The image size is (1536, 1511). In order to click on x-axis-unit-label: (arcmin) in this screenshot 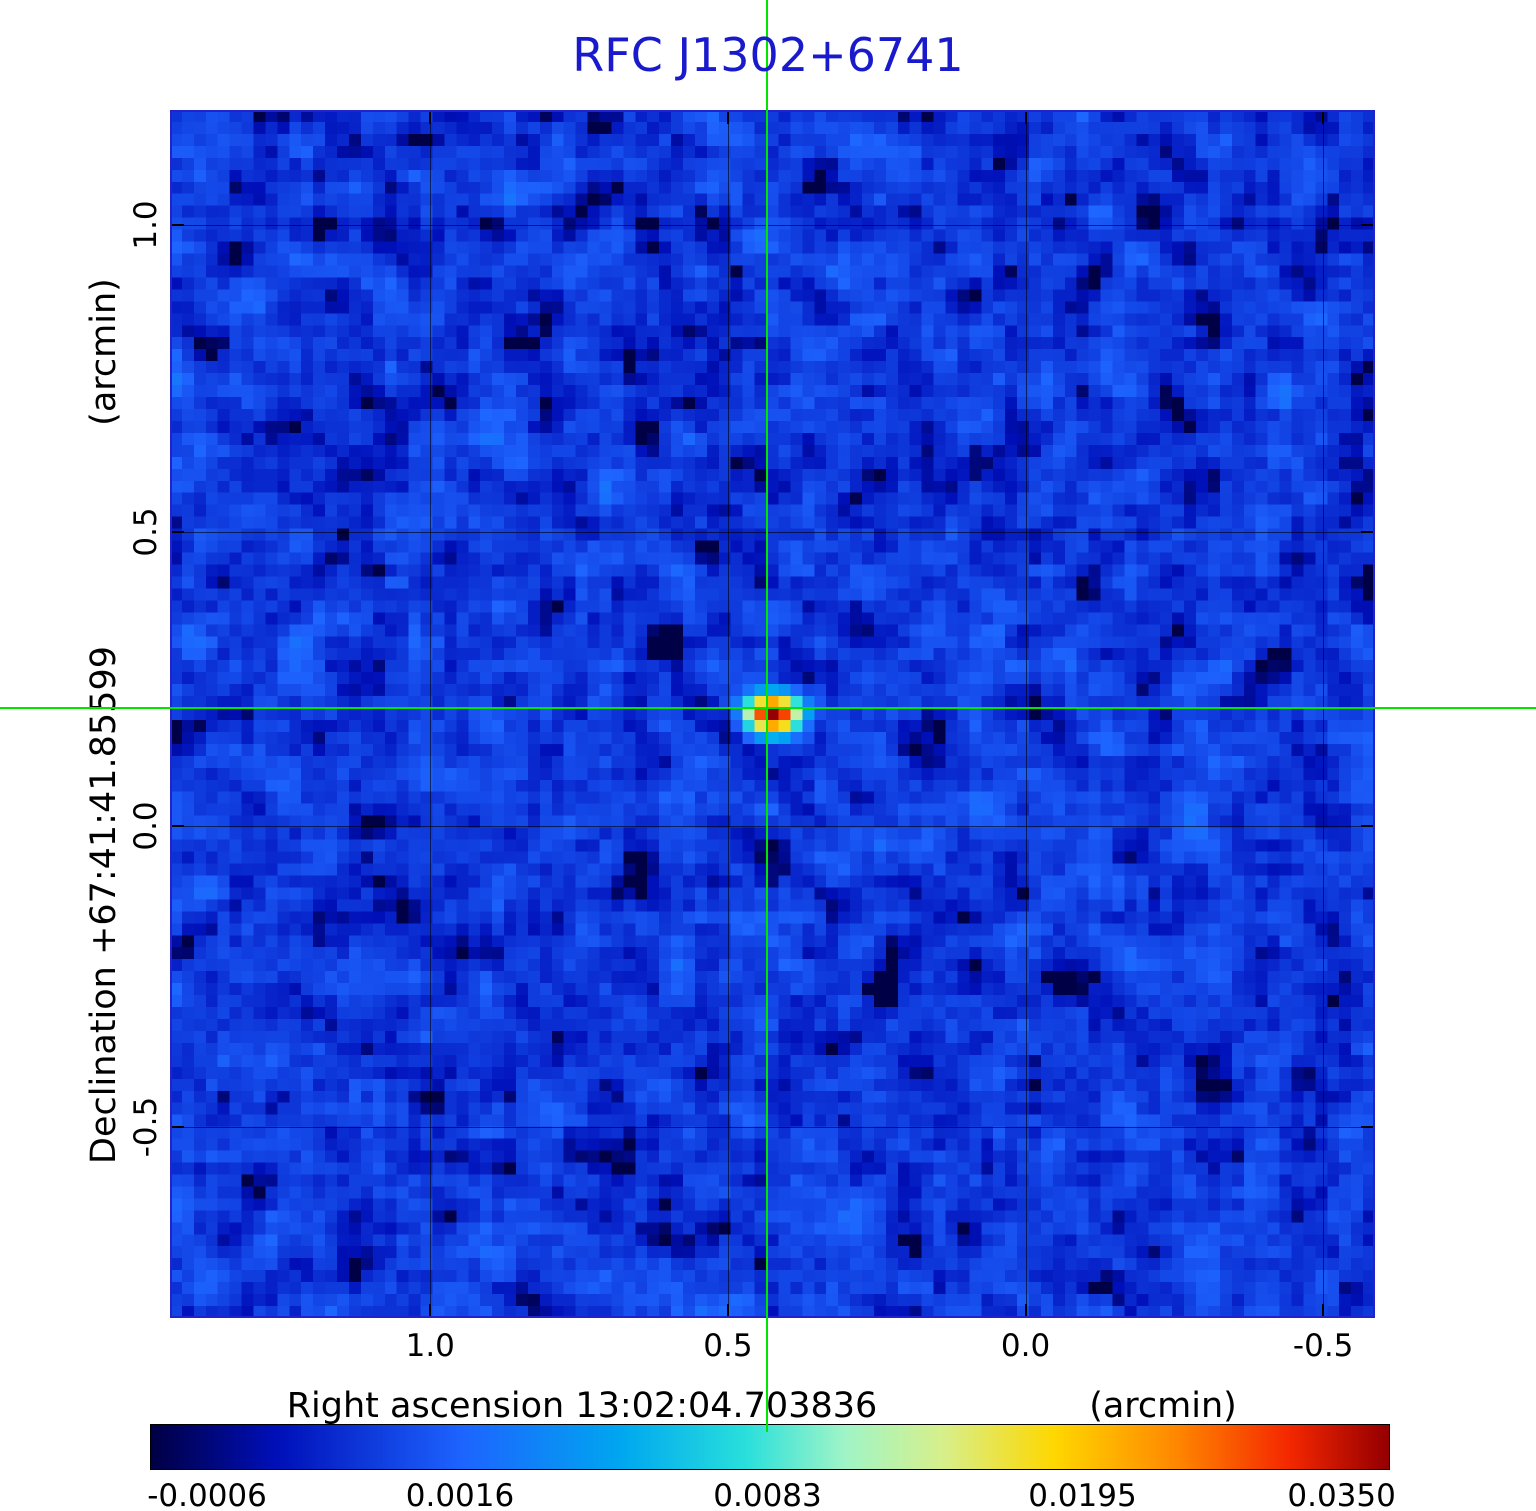, I will do `click(1163, 1406)`.